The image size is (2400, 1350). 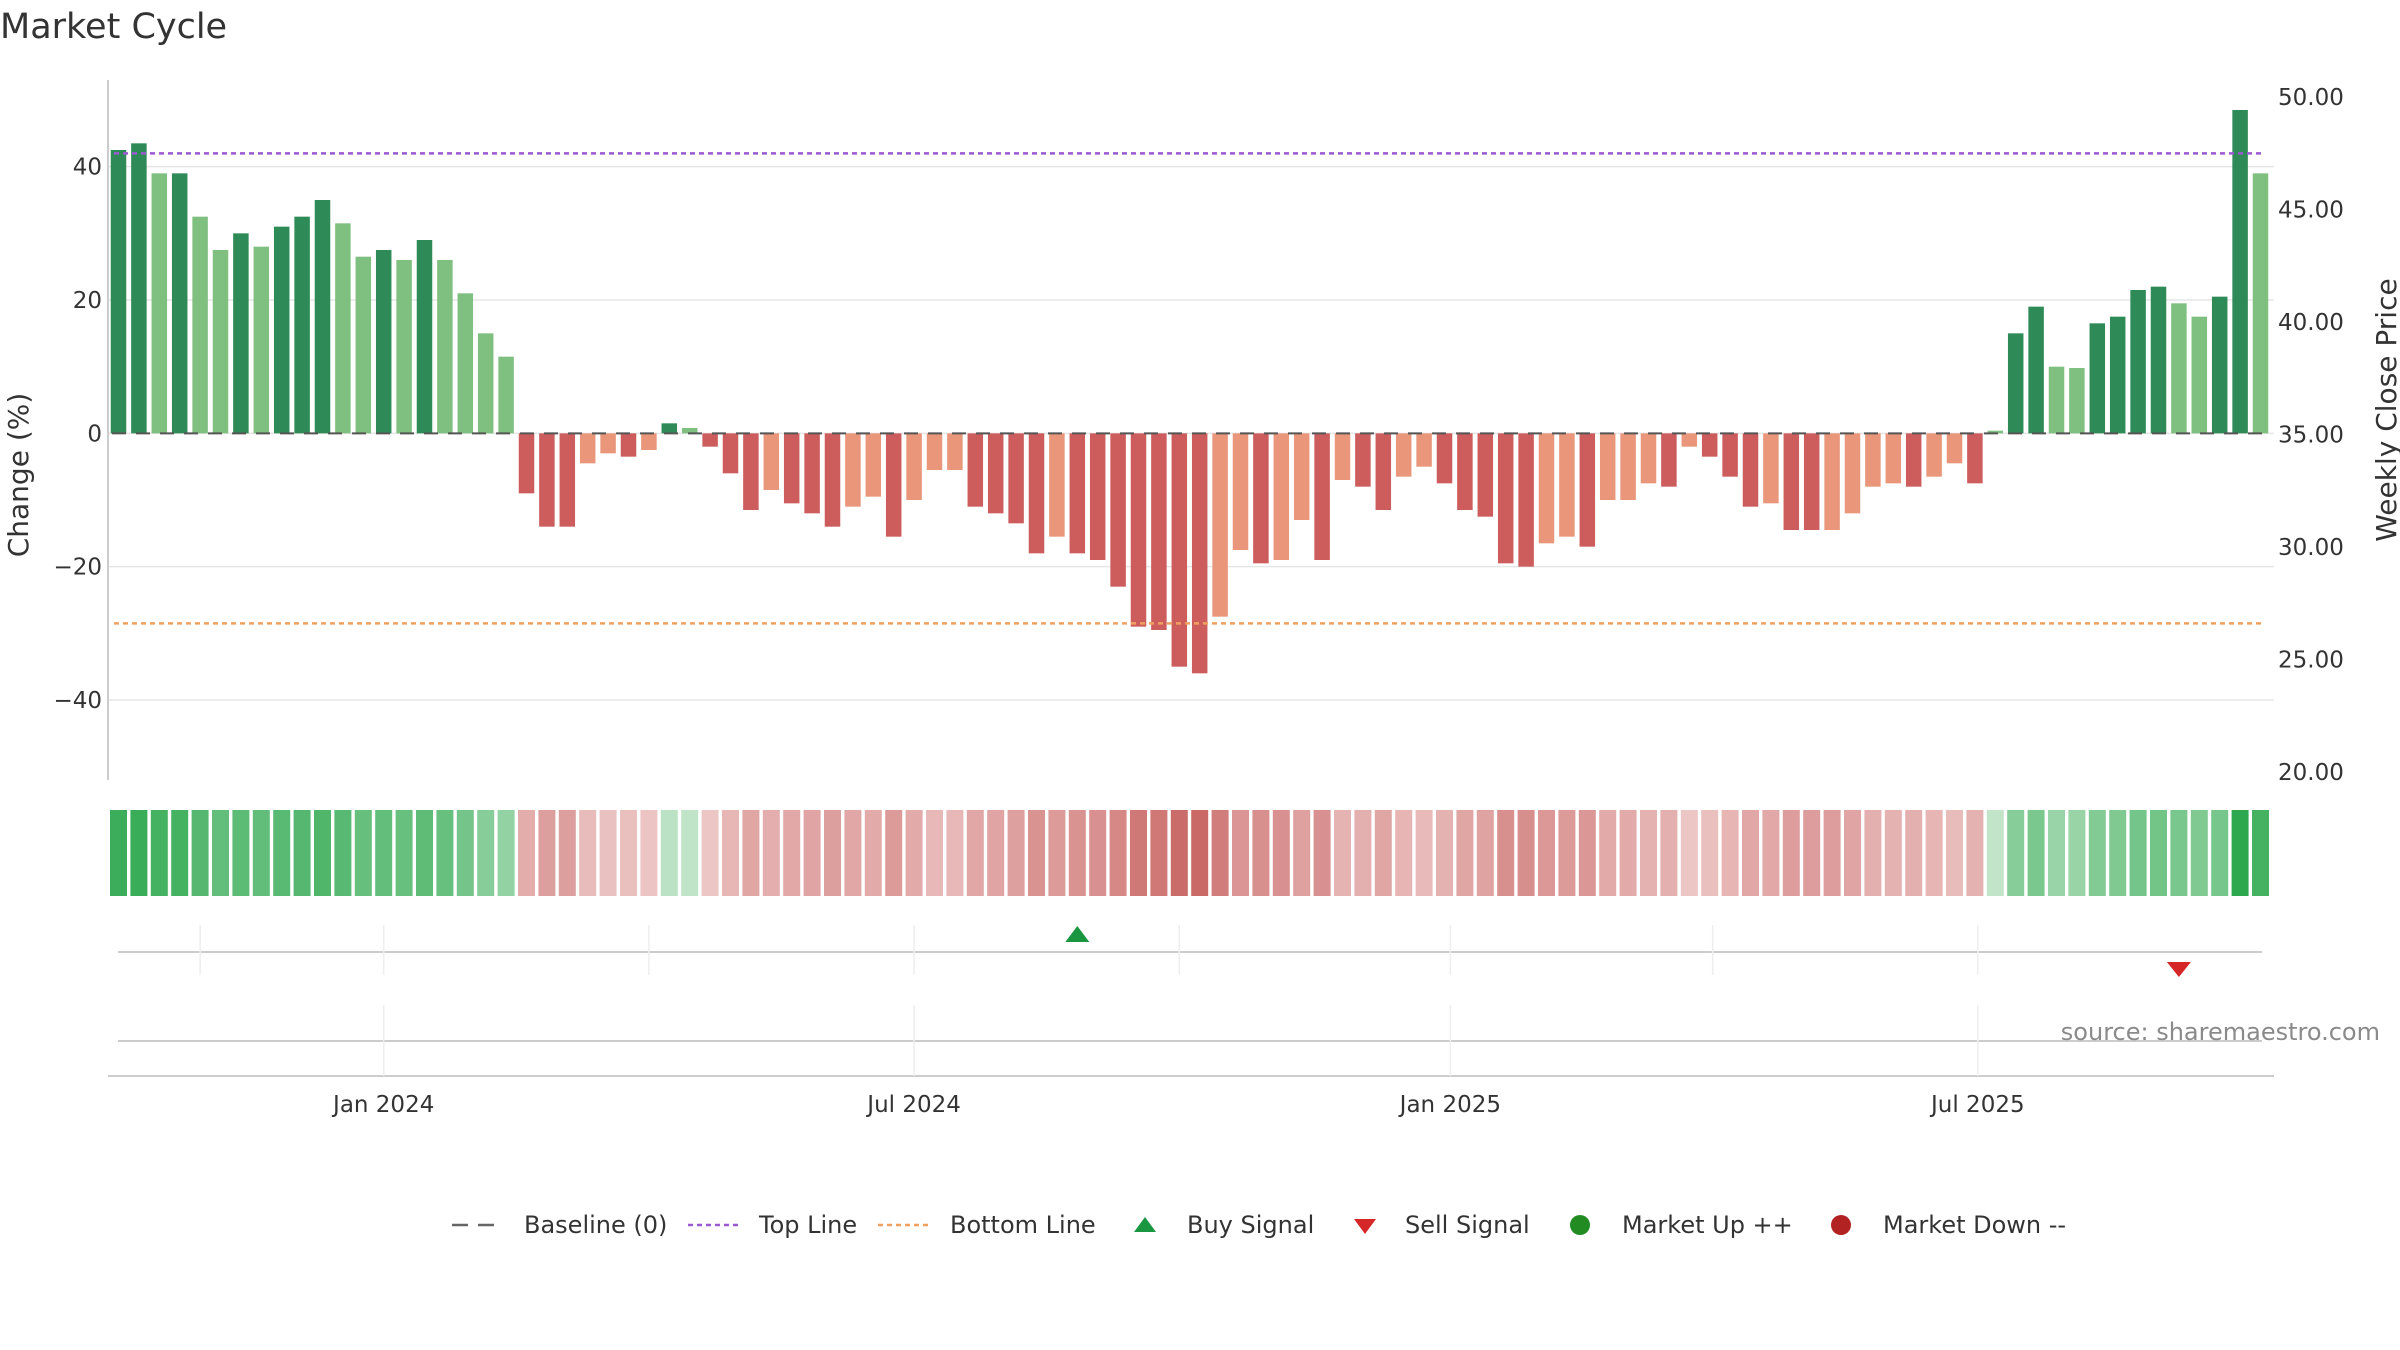 I want to click on legend-item: Market Up ++, so click(x=1681, y=1225).